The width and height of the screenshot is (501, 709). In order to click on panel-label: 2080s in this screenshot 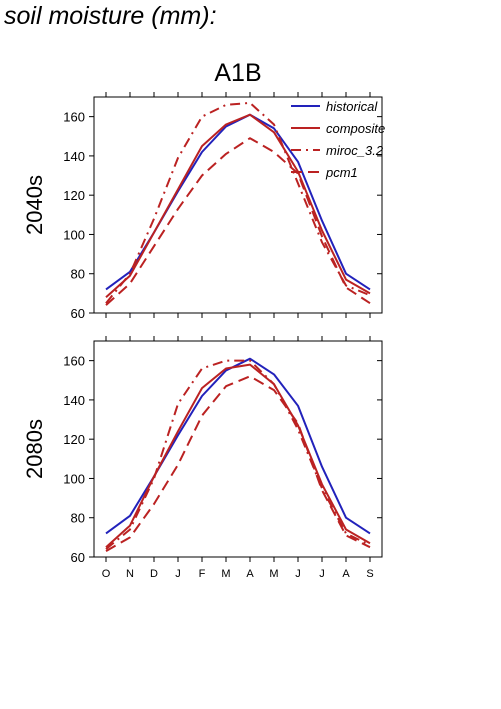, I will do `click(34, 449)`.